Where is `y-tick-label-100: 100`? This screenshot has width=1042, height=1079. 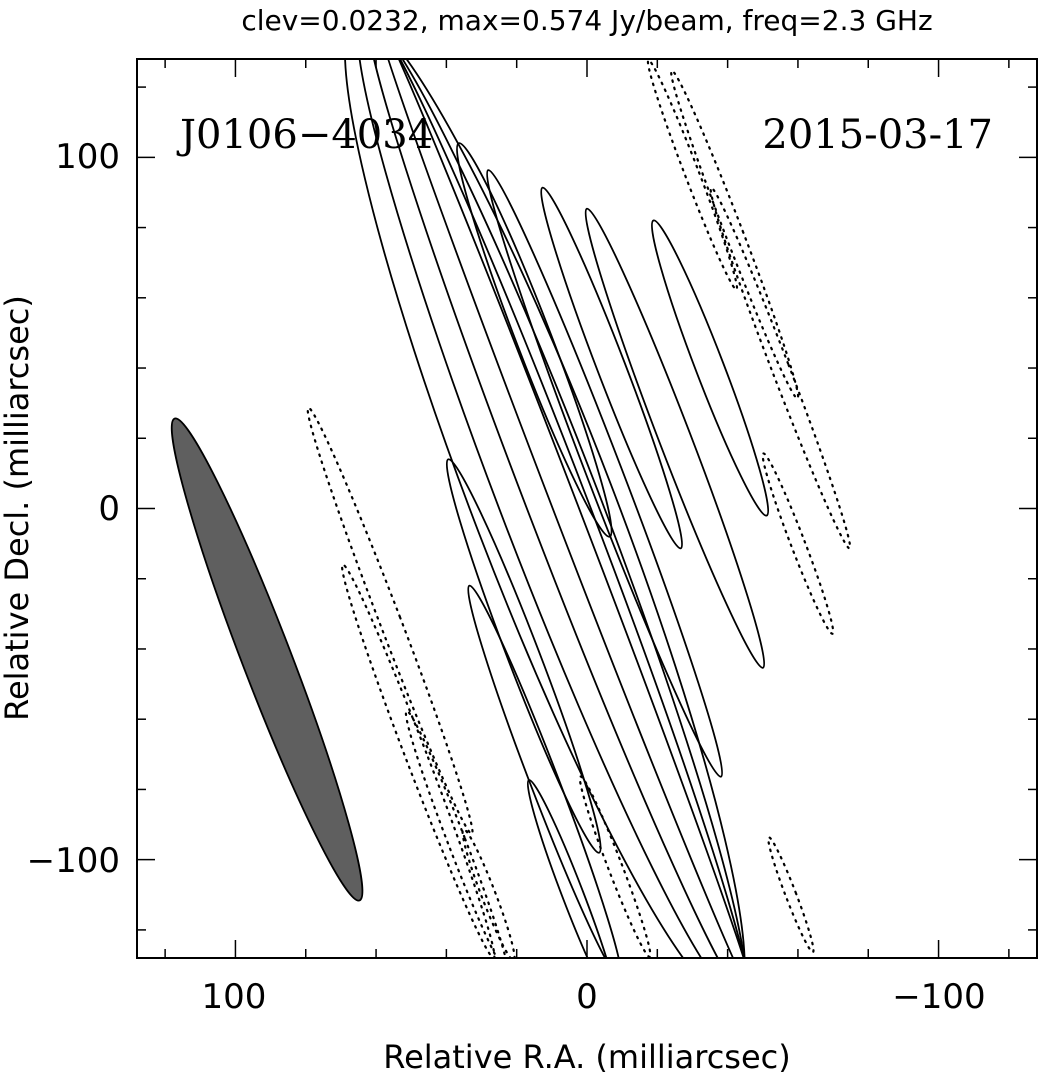 y-tick-label-100: 100 is located at coordinates (87, 157).